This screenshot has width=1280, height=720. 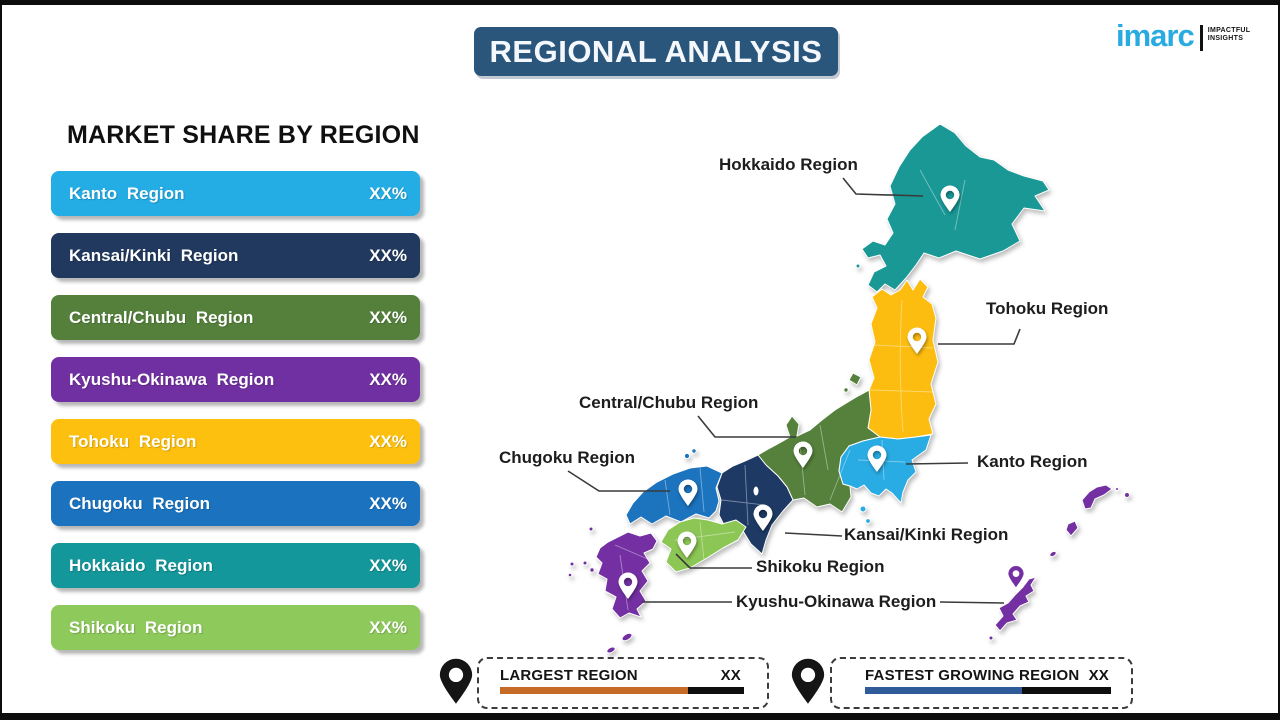 I want to click on callout-line-kansai, so click(x=813, y=534).